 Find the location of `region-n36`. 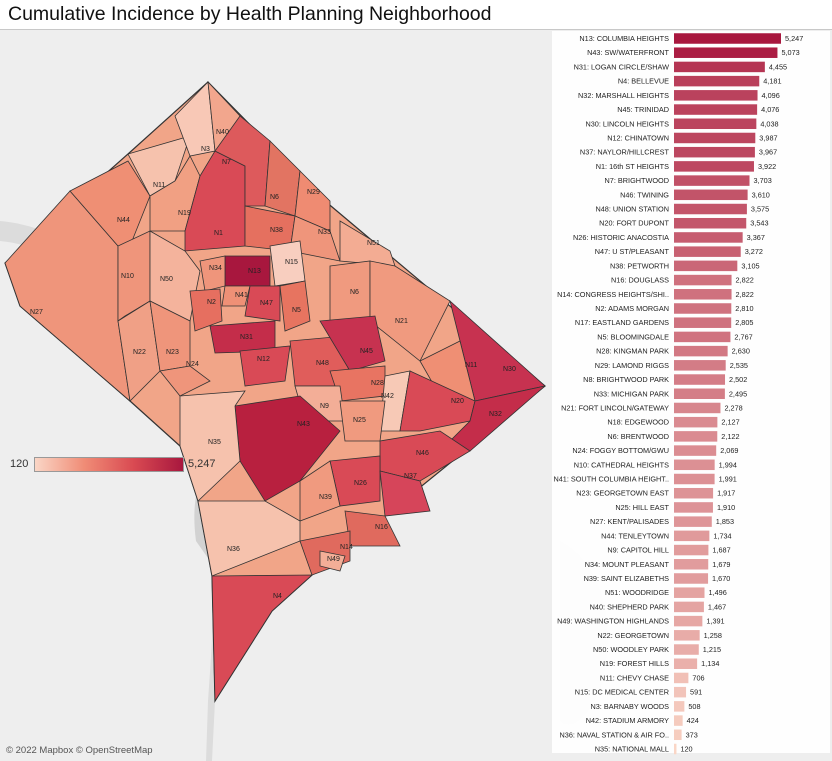

region-n36 is located at coordinates (249, 538).